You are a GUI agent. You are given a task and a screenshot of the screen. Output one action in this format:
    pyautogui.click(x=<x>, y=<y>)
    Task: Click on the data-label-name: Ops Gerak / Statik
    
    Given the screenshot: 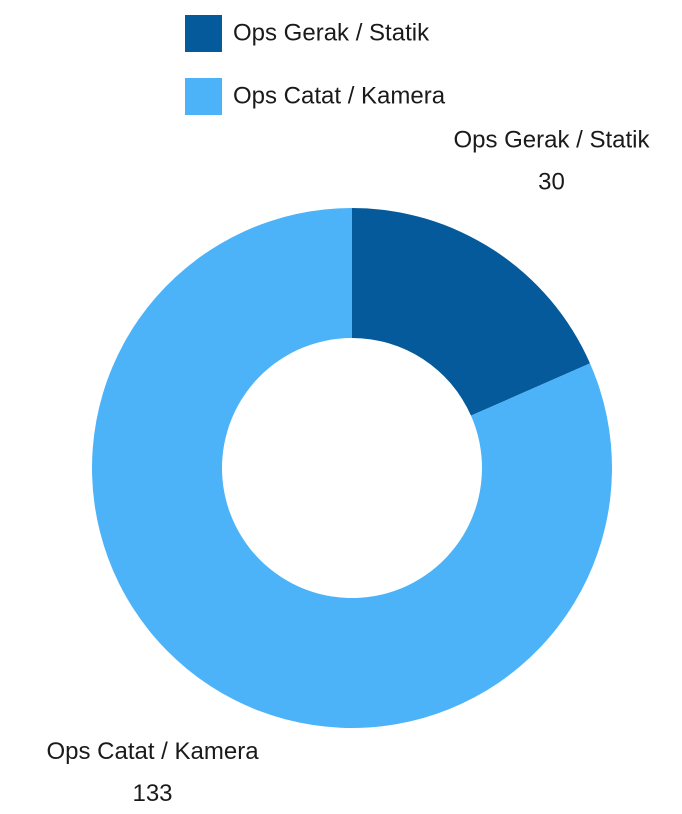 What is the action you would take?
    pyautogui.click(x=551, y=140)
    